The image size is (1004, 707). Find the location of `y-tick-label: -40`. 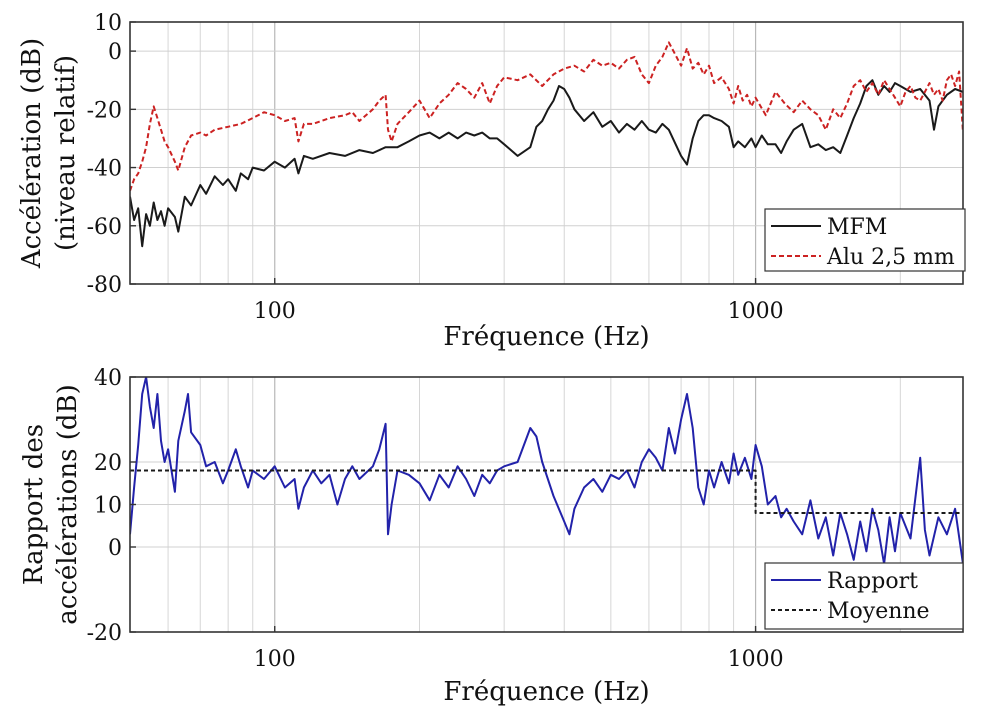

y-tick-label: -40 is located at coordinates (104, 169).